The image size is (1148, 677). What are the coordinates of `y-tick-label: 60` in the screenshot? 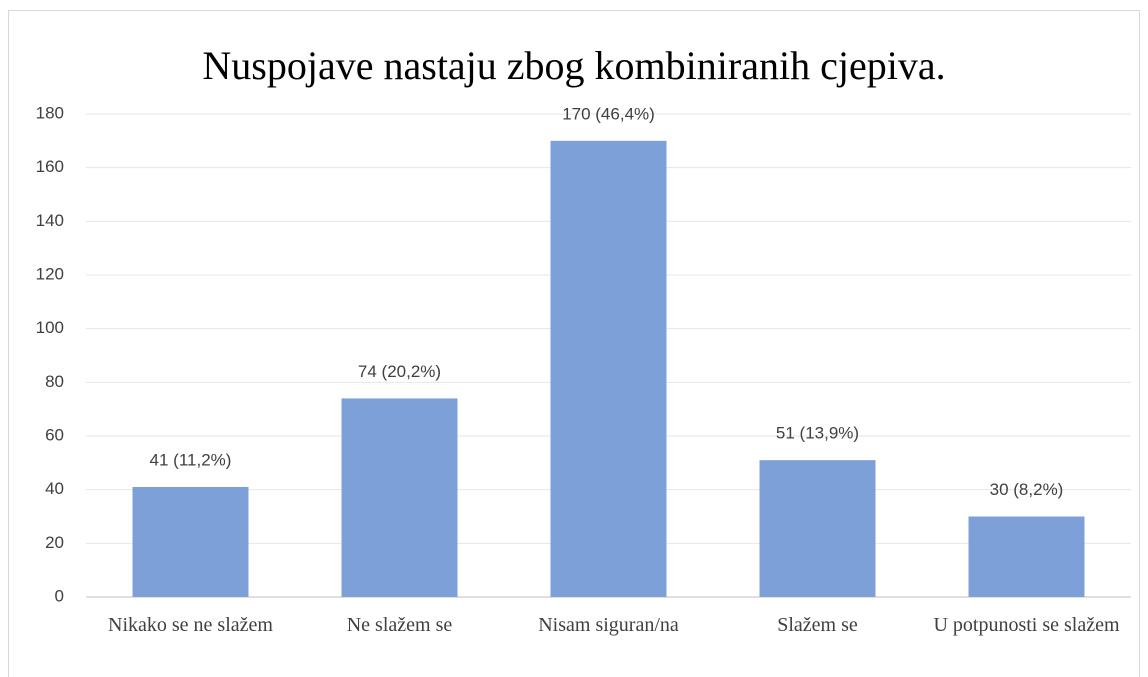 It's located at (54, 434).